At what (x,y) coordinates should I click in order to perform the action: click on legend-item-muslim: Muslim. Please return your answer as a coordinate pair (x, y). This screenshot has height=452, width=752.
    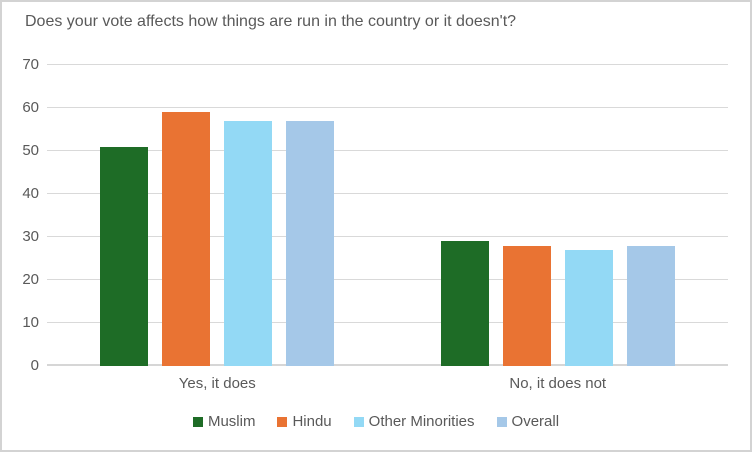
    Looking at the image, I should click on (224, 421).